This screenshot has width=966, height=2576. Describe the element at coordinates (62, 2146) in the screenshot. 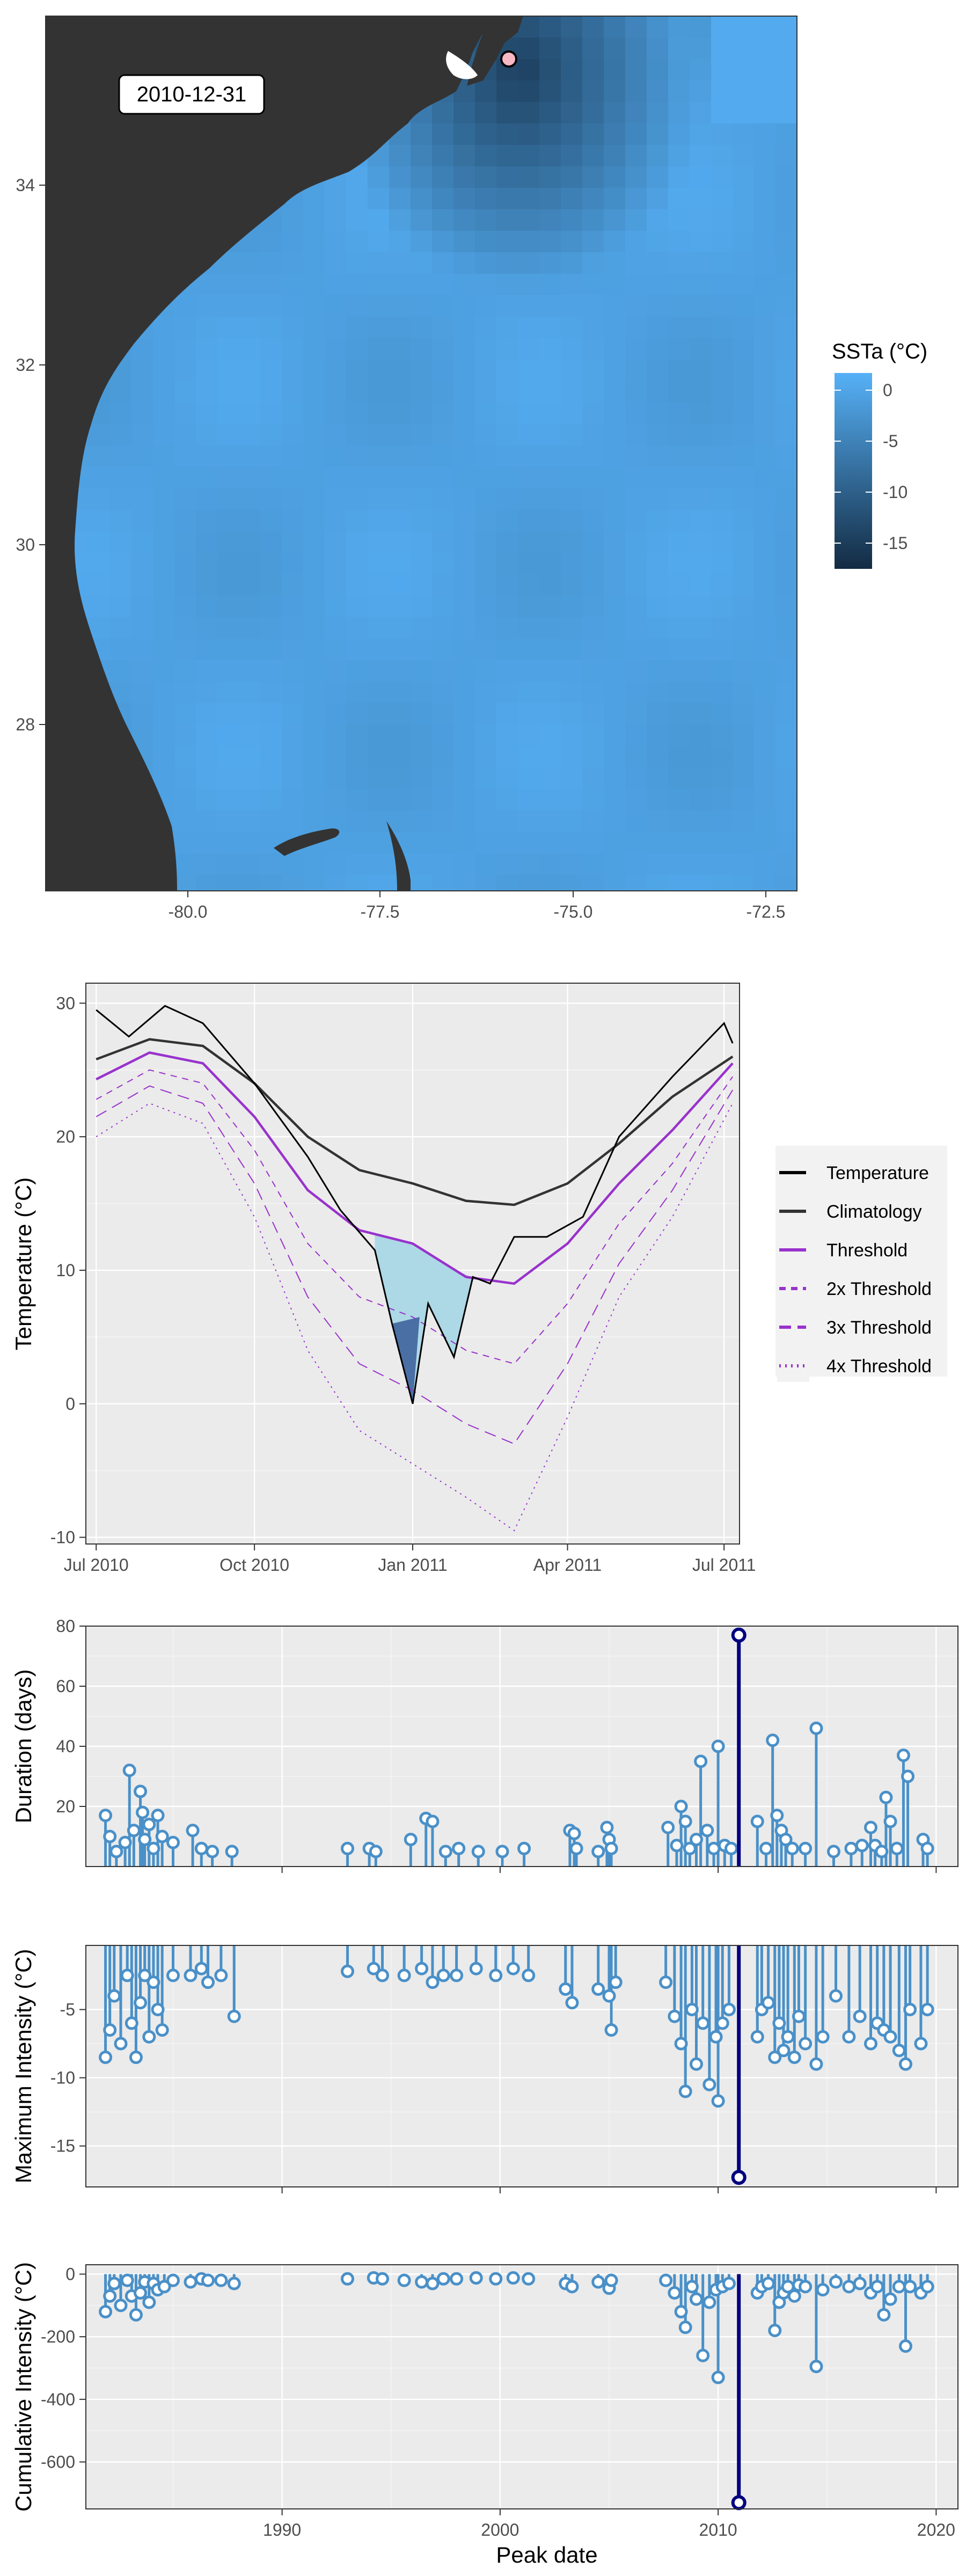

I see `y-tick-label: -15` at that location.